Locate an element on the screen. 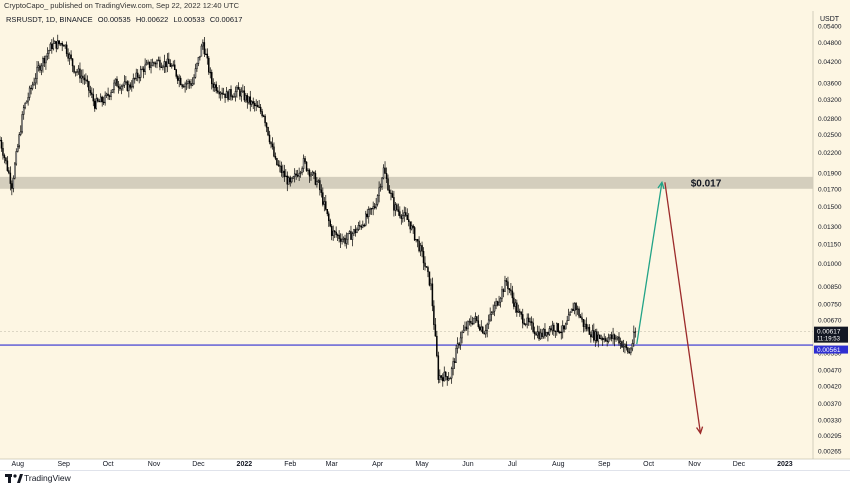  projection-arrow-down is located at coordinates (683, 308).